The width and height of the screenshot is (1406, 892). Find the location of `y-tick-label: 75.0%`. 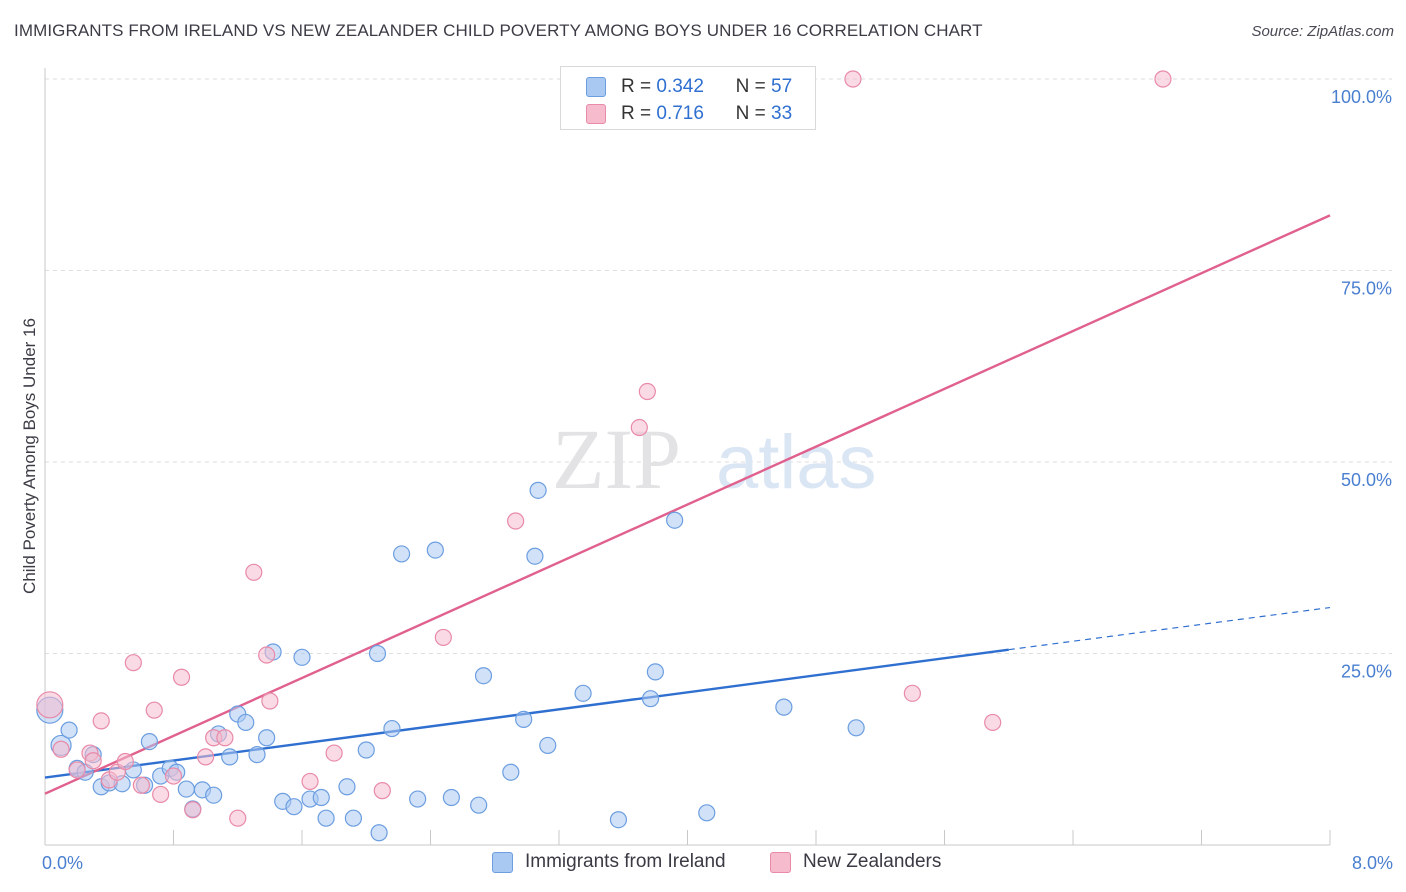

y-tick-label: 75.0% is located at coordinates (1366, 289).